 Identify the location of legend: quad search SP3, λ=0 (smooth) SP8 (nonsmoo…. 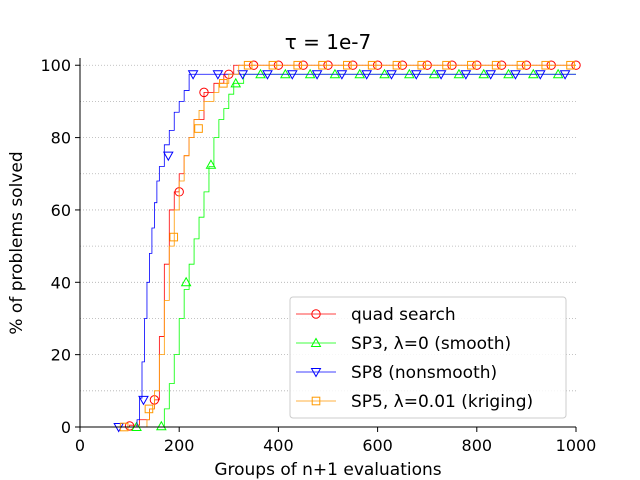
(428, 357).